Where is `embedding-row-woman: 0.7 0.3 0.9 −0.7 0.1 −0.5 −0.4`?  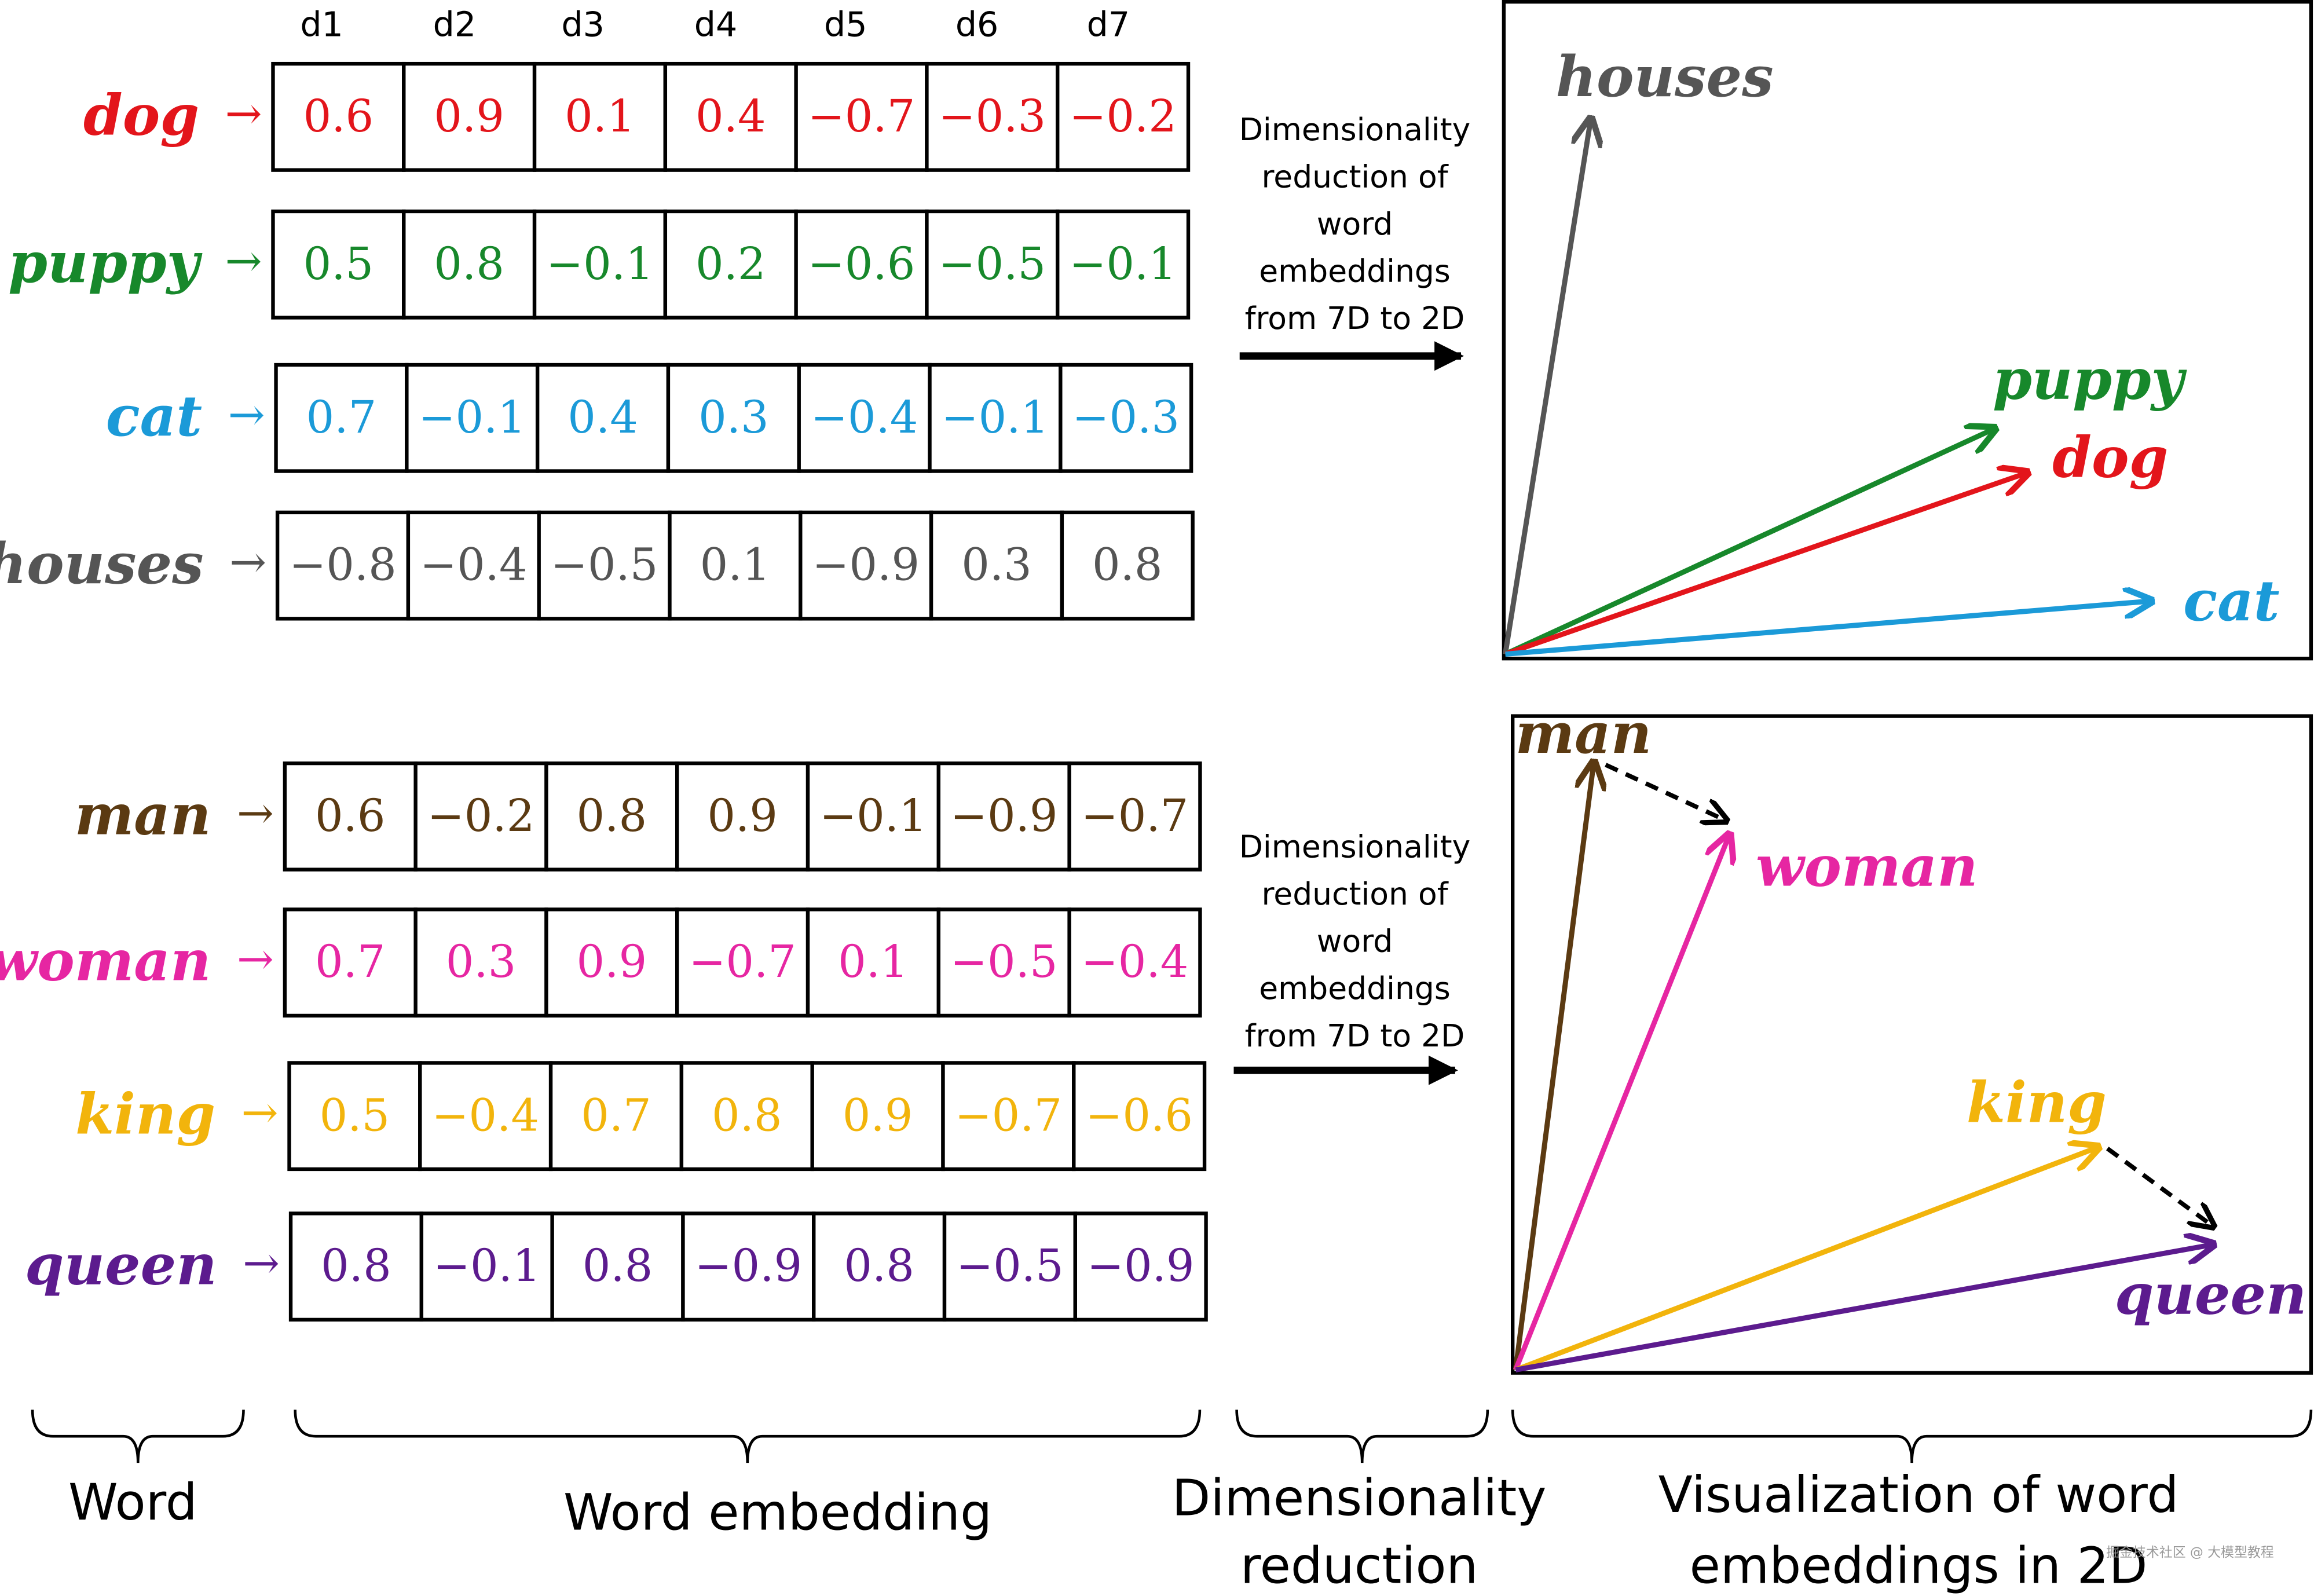 embedding-row-woman: 0.7 0.3 0.9 −0.7 0.1 −0.5 −0.4 is located at coordinates (742, 962).